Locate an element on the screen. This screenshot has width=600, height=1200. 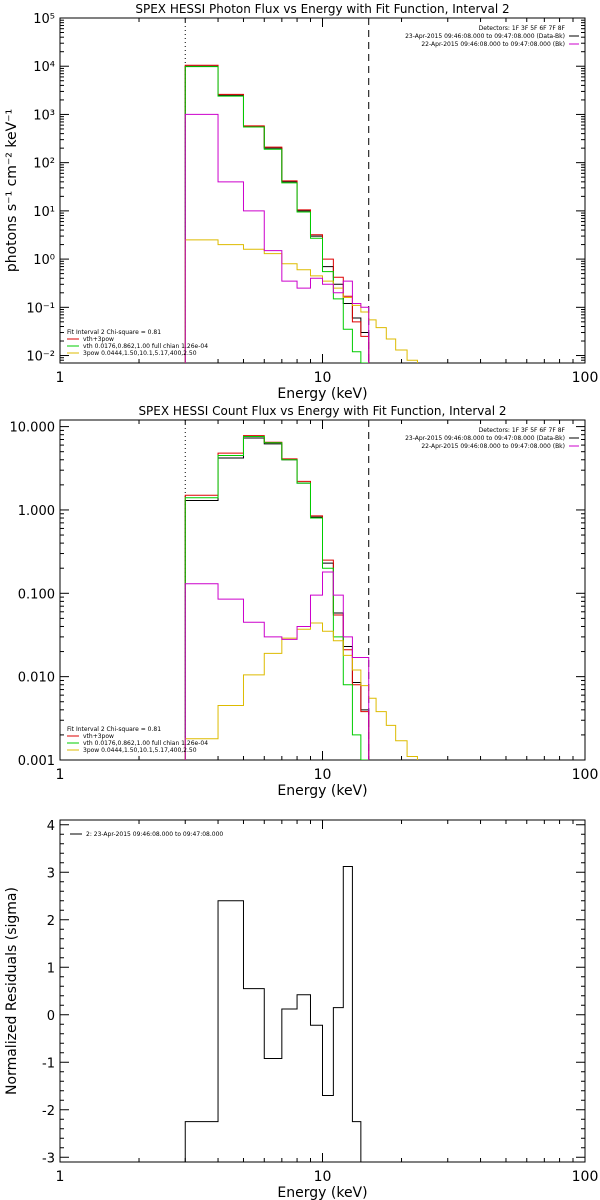
y-tick-label: 0.001 is located at coordinates (36, 761).